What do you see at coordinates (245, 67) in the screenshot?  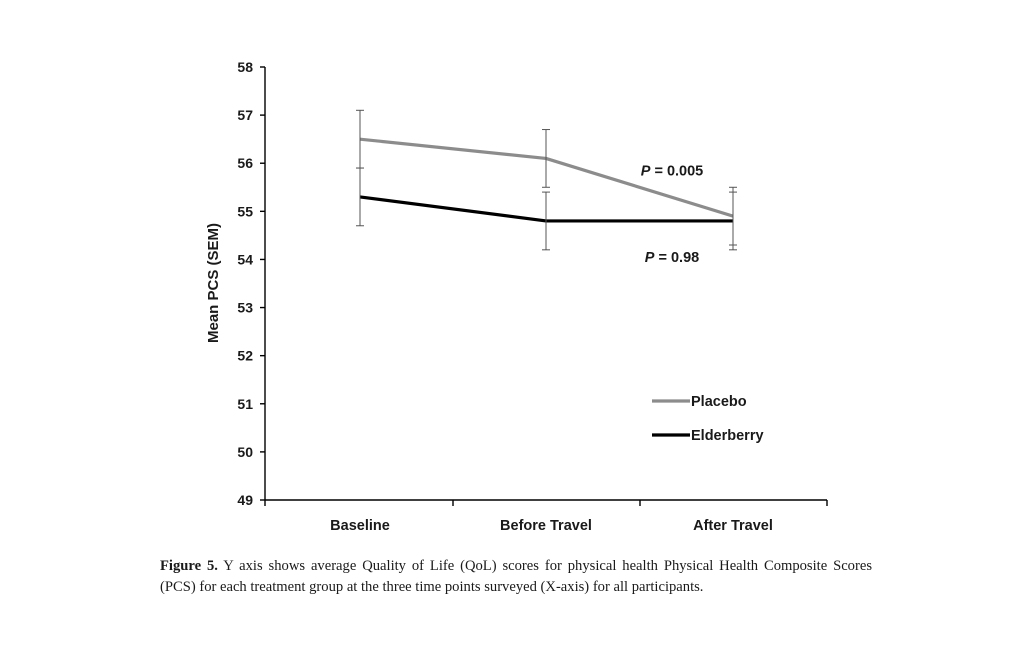 I see `y-tick-label: 58` at bounding box center [245, 67].